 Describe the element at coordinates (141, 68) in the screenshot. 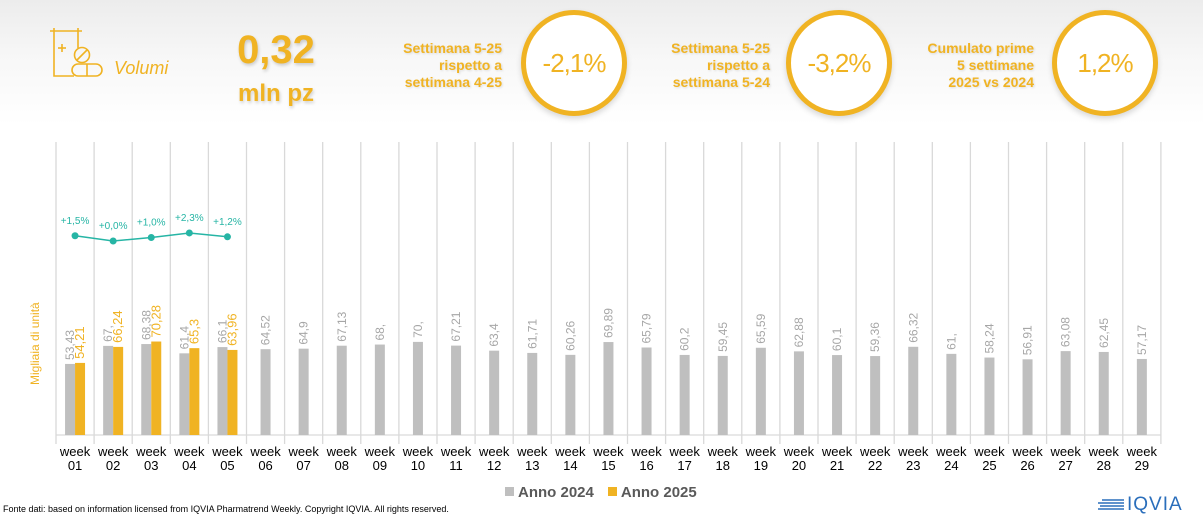

I see `metric-label: Volumi` at that location.